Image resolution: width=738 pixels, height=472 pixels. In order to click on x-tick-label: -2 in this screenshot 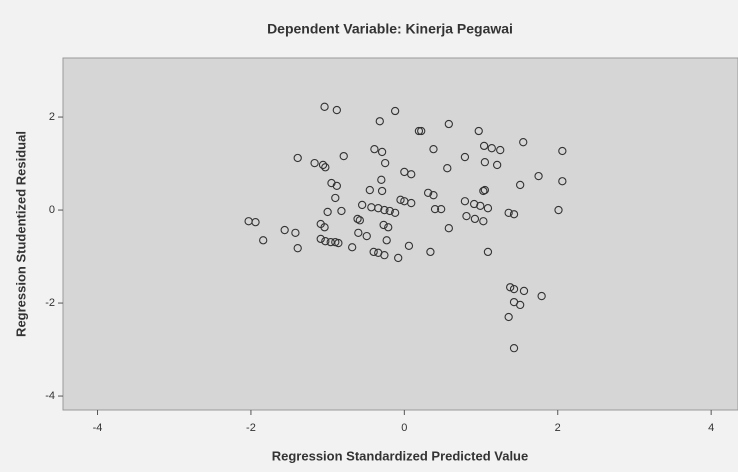, I will do `click(251, 428)`.